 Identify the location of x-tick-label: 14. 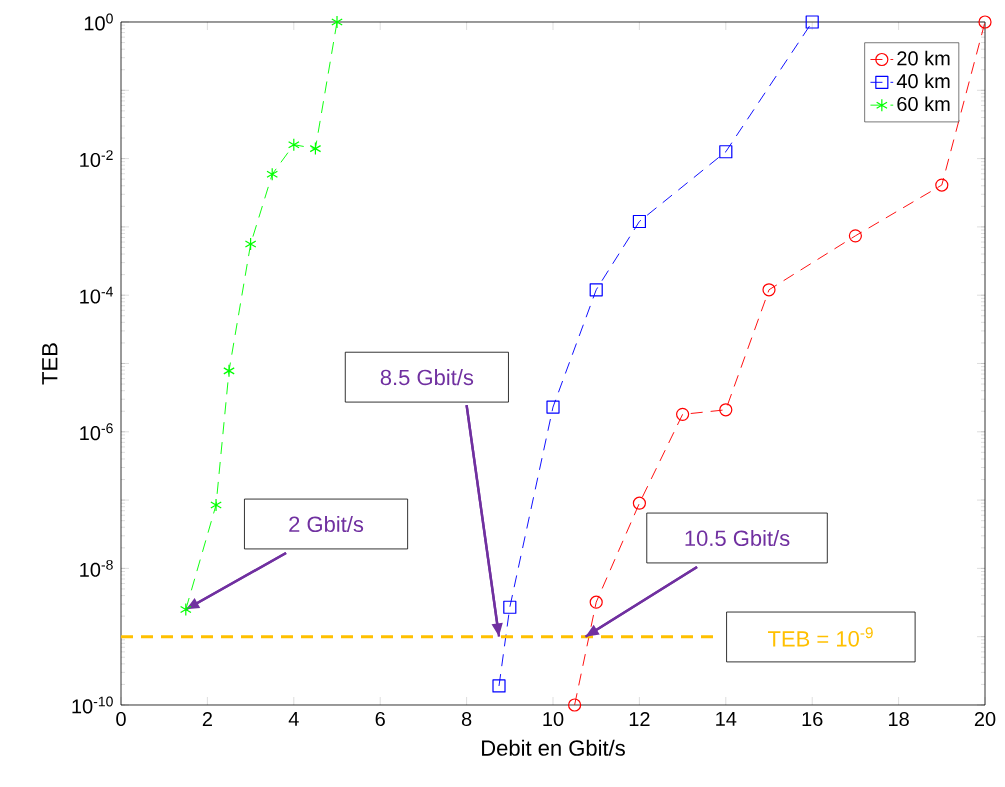
(726, 718).